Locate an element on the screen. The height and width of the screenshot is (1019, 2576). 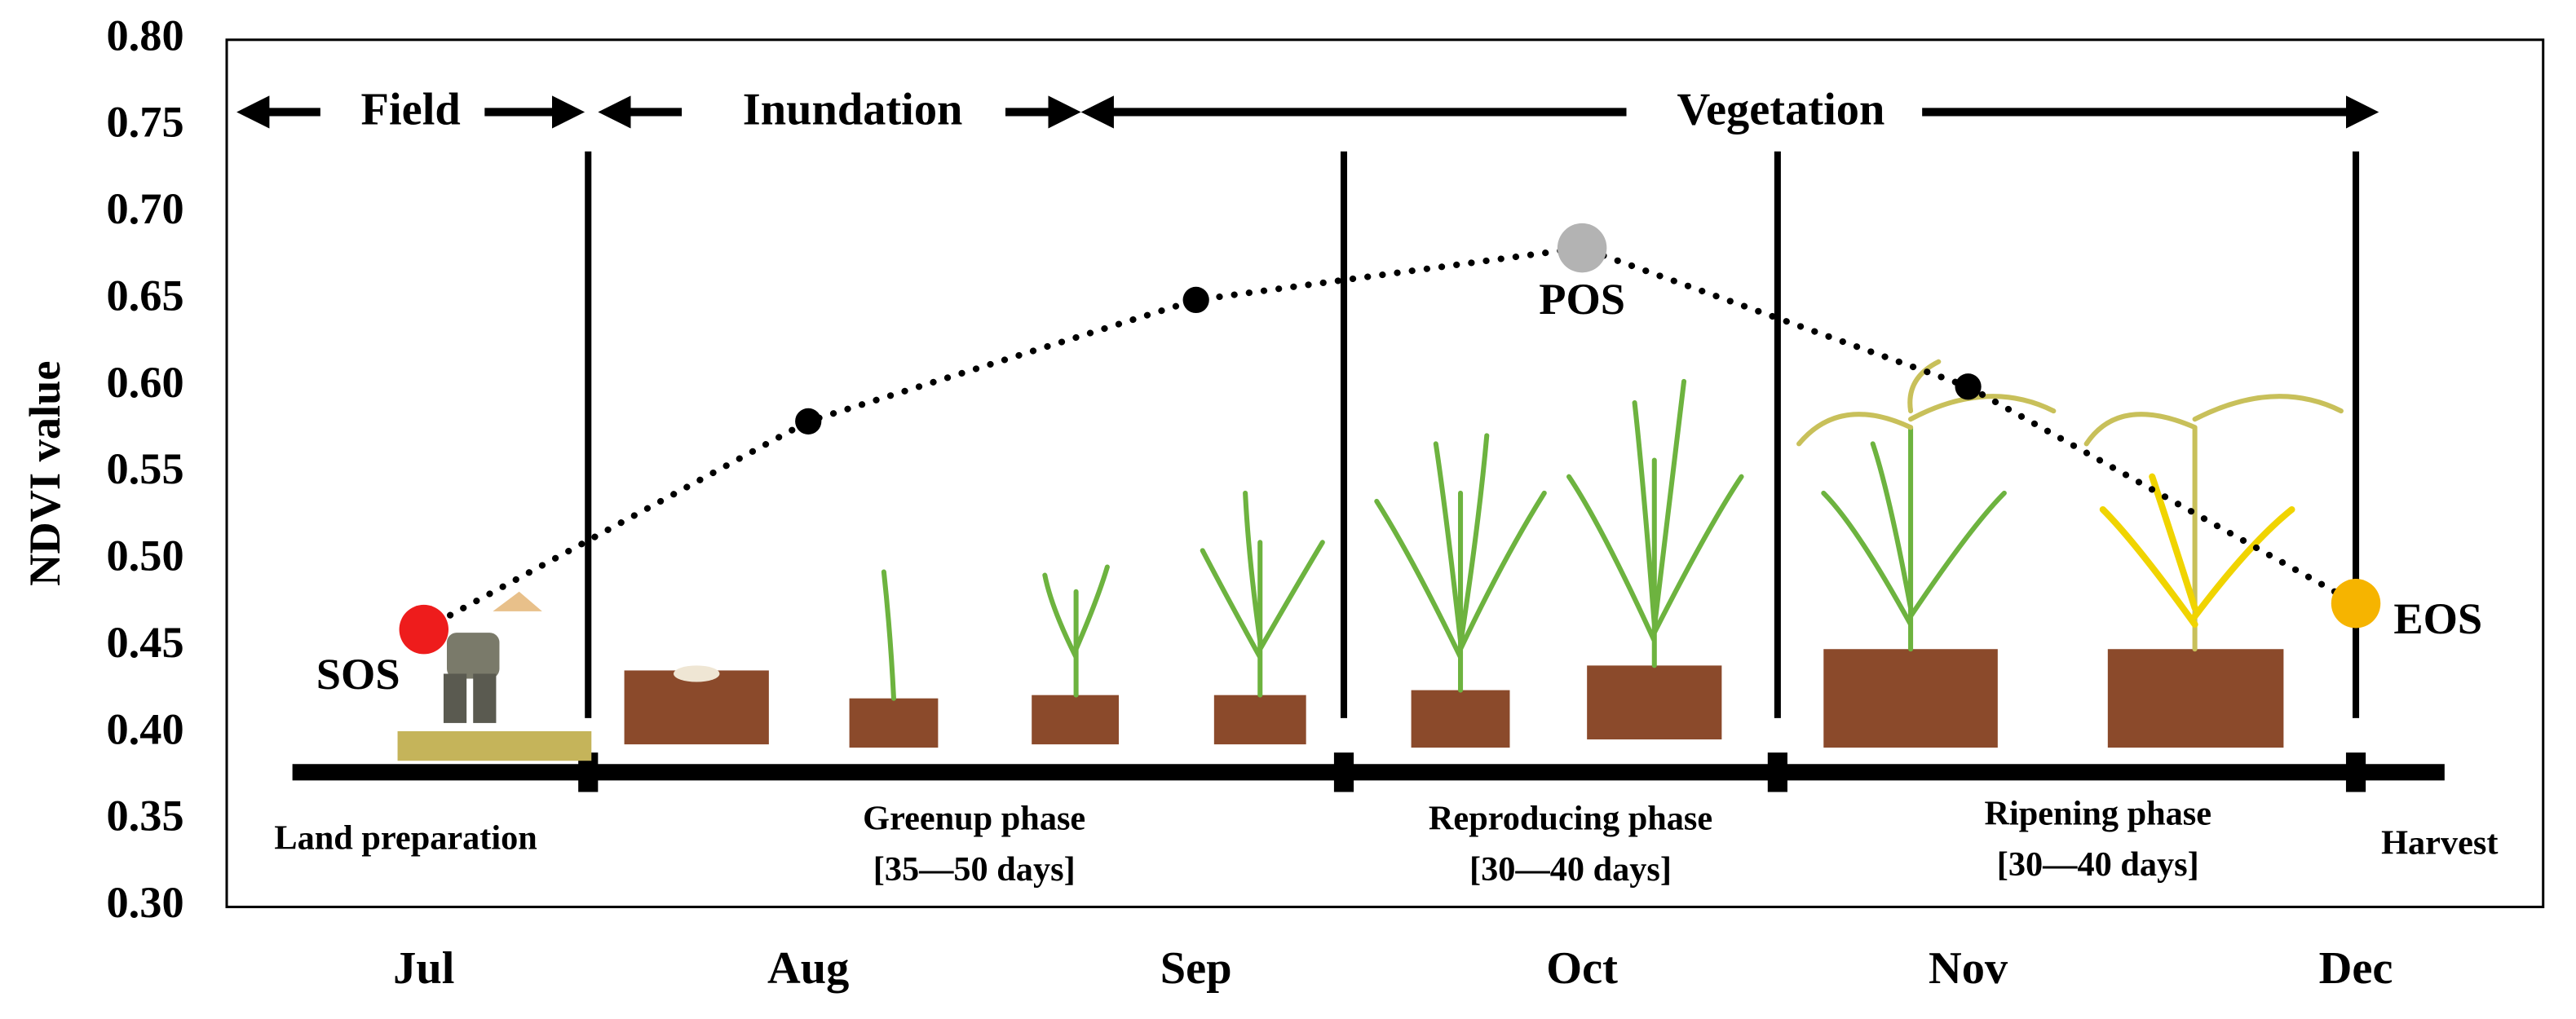
point-label: EOS is located at coordinates (2437, 619).